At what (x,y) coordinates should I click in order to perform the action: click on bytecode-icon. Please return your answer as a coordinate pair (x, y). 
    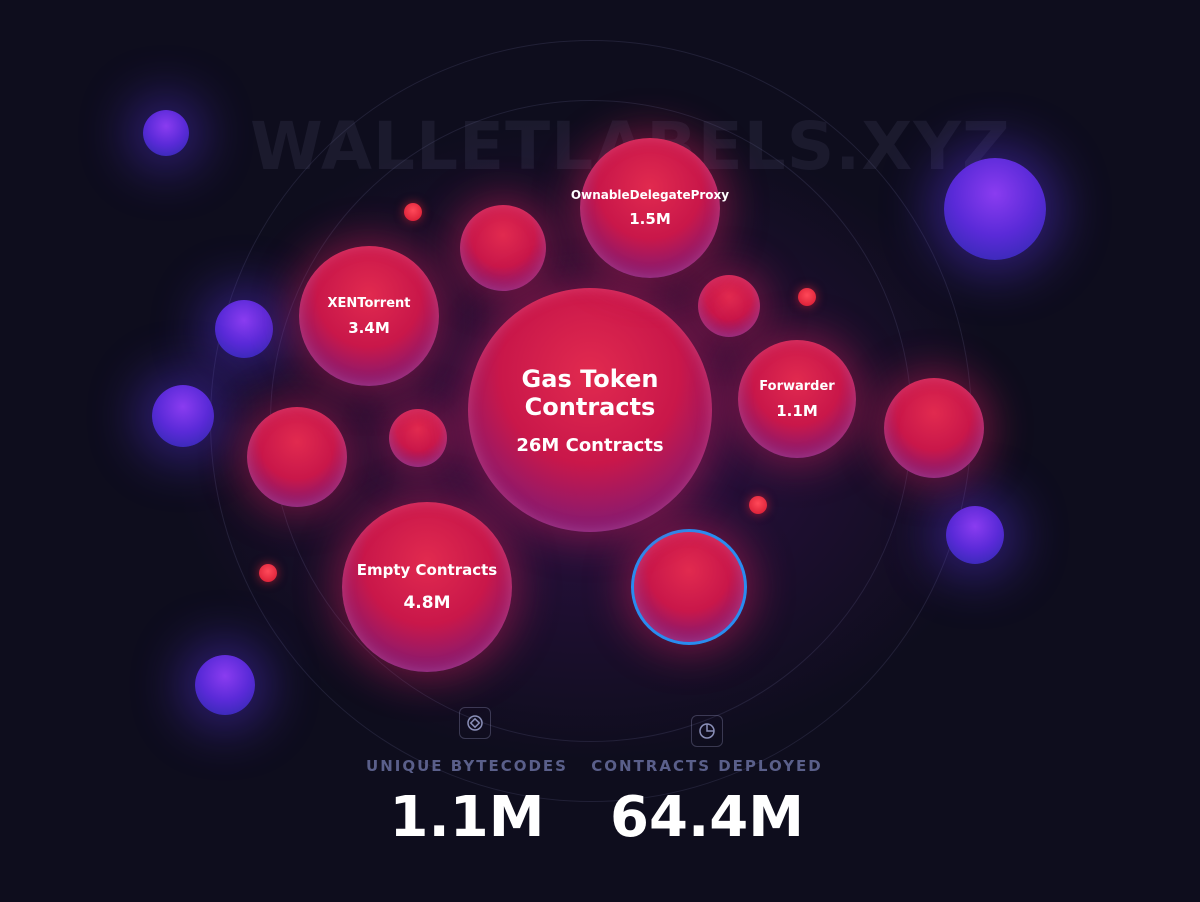
    Looking at the image, I should click on (475, 723).